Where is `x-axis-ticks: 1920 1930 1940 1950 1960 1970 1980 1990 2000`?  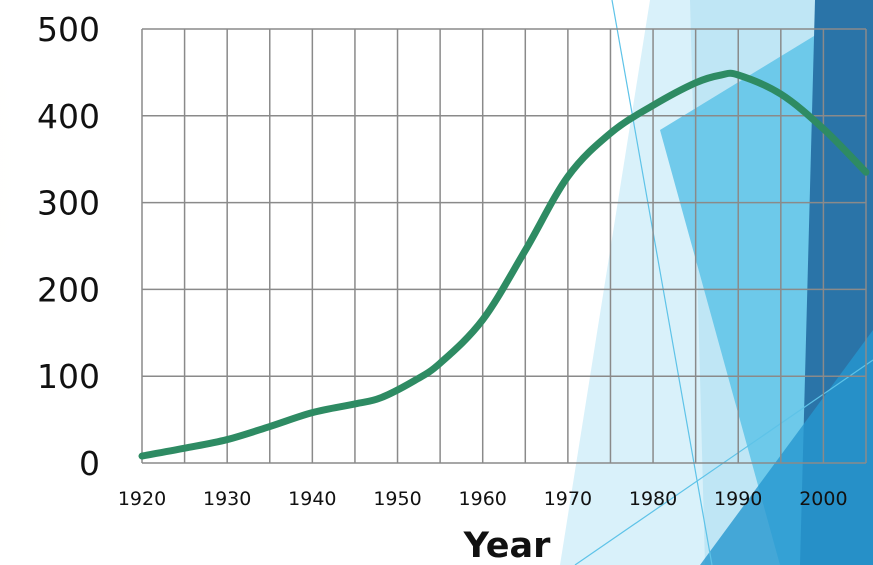 x-axis-ticks: 1920 1930 1940 1950 1960 1970 1980 1990 2000 is located at coordinates (483, 499).